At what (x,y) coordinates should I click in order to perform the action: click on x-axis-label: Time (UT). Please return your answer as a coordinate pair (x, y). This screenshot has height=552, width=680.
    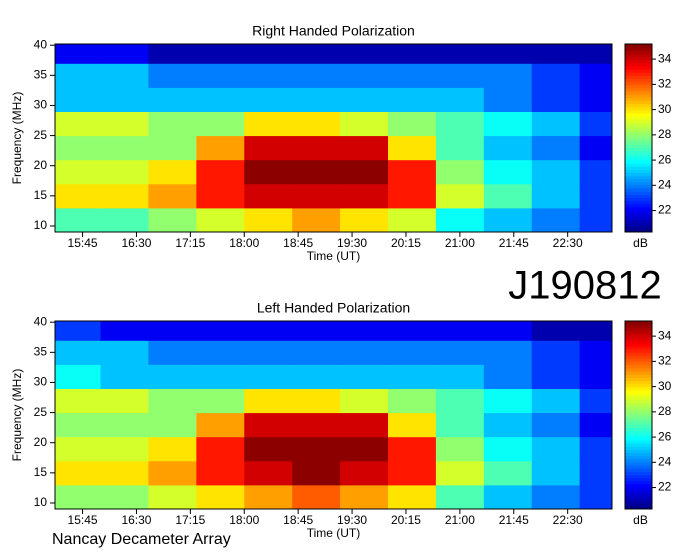
    Looking at the image, I should click on (334, 256).